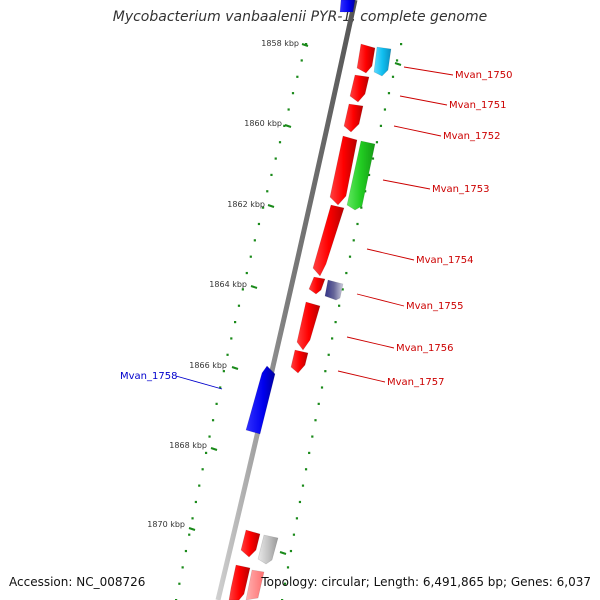 This screenshot has height=600, width=600. What do you see at coordinates (263, 123) in the screenshot?
I see `scale-tick-label: 1860 kbp` at bounding box center [263, 123].